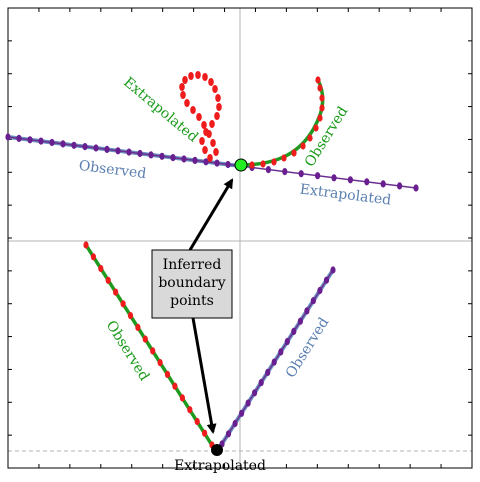 This screenshot has width=480, height=482. What do you see at coordinates (112, 170) in the screenshot?
I see `label-top-left-observed: Observed` at bounding box center [112, 170].